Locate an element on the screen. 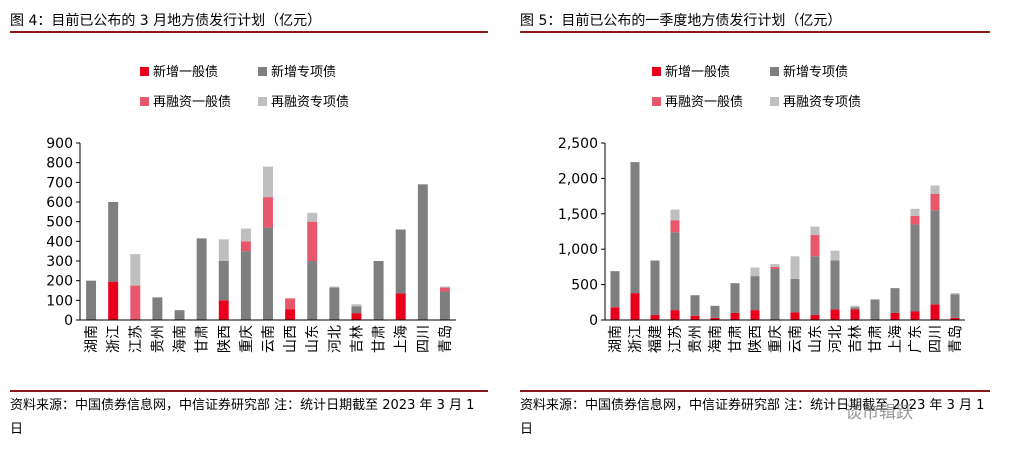 This screenshot has width=1010, height=449. x-tick-label: 浙江 is located at coordinates (114, 339).